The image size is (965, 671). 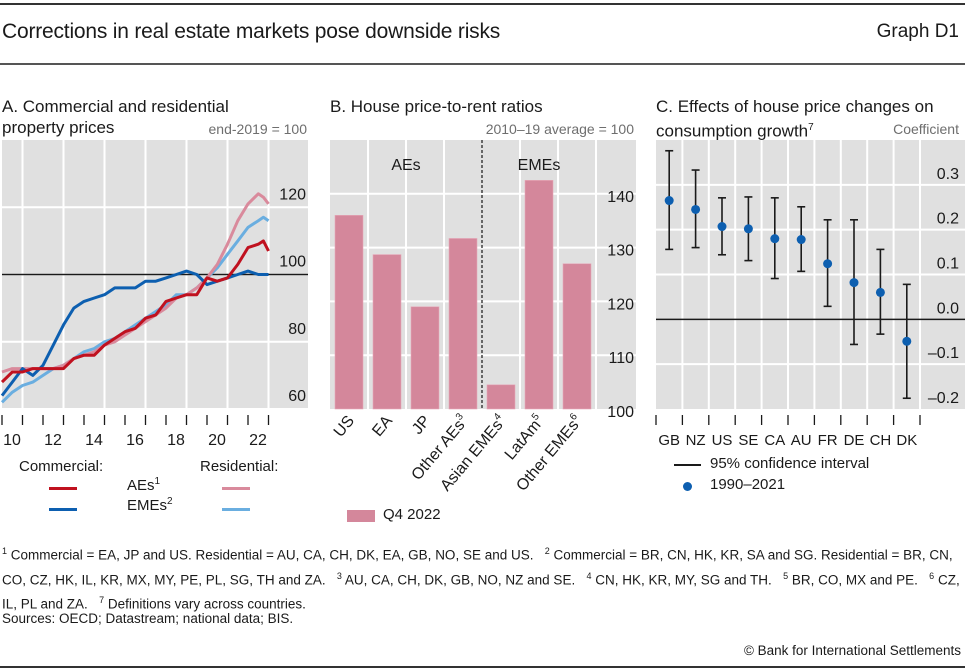 I want to click on panel-b-bar-ea, so click(x=387, y=332).